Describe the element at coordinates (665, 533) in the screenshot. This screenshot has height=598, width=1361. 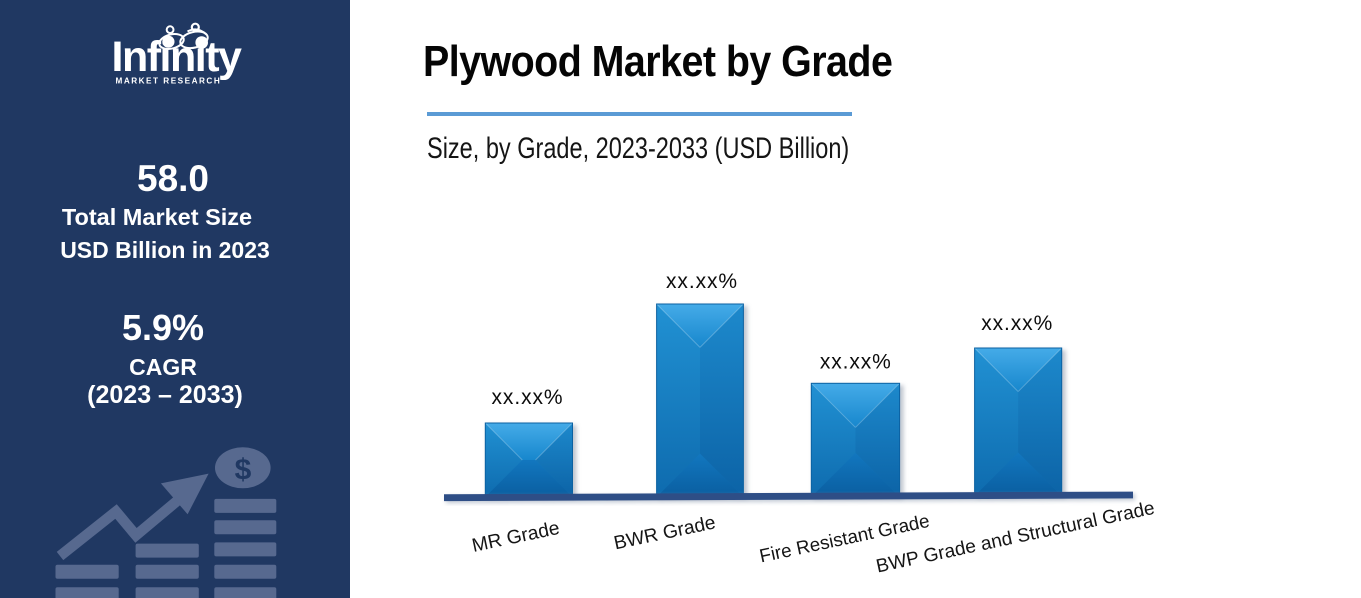
I see `svg-text: BWR Grade` at that location.